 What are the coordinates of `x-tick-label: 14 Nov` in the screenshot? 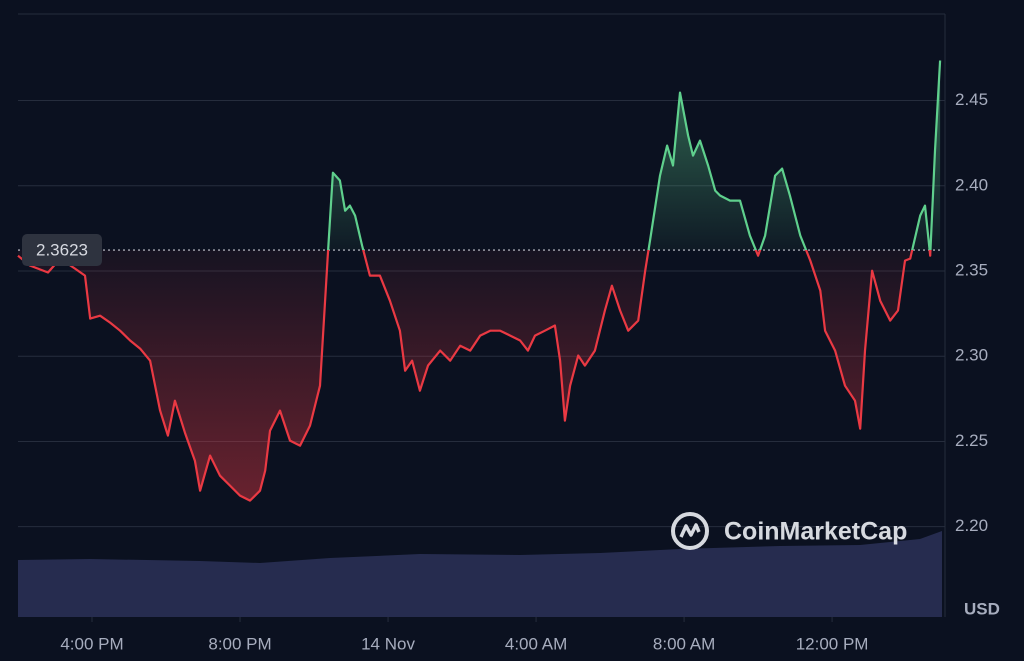 It's located at (388, 643).